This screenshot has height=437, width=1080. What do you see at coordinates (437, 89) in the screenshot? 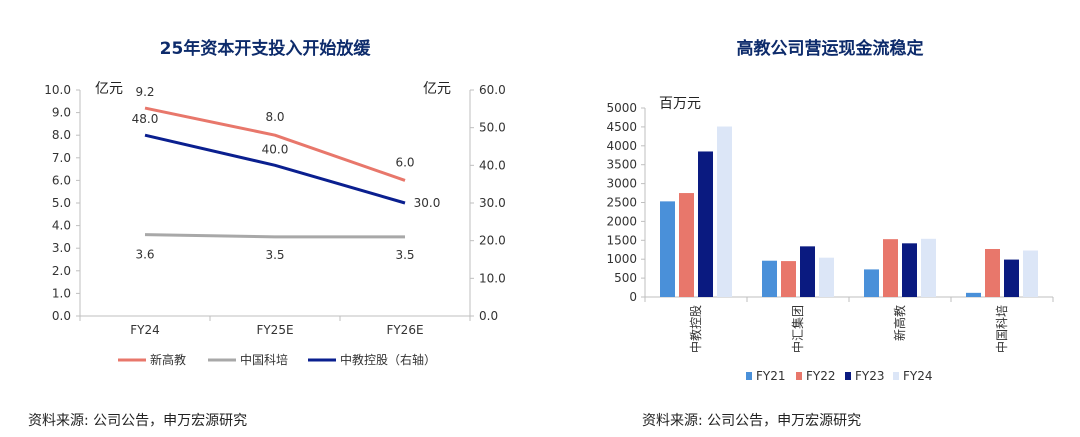
I see `right-axis-unit: 亿元` at bounding box center [437, 89].